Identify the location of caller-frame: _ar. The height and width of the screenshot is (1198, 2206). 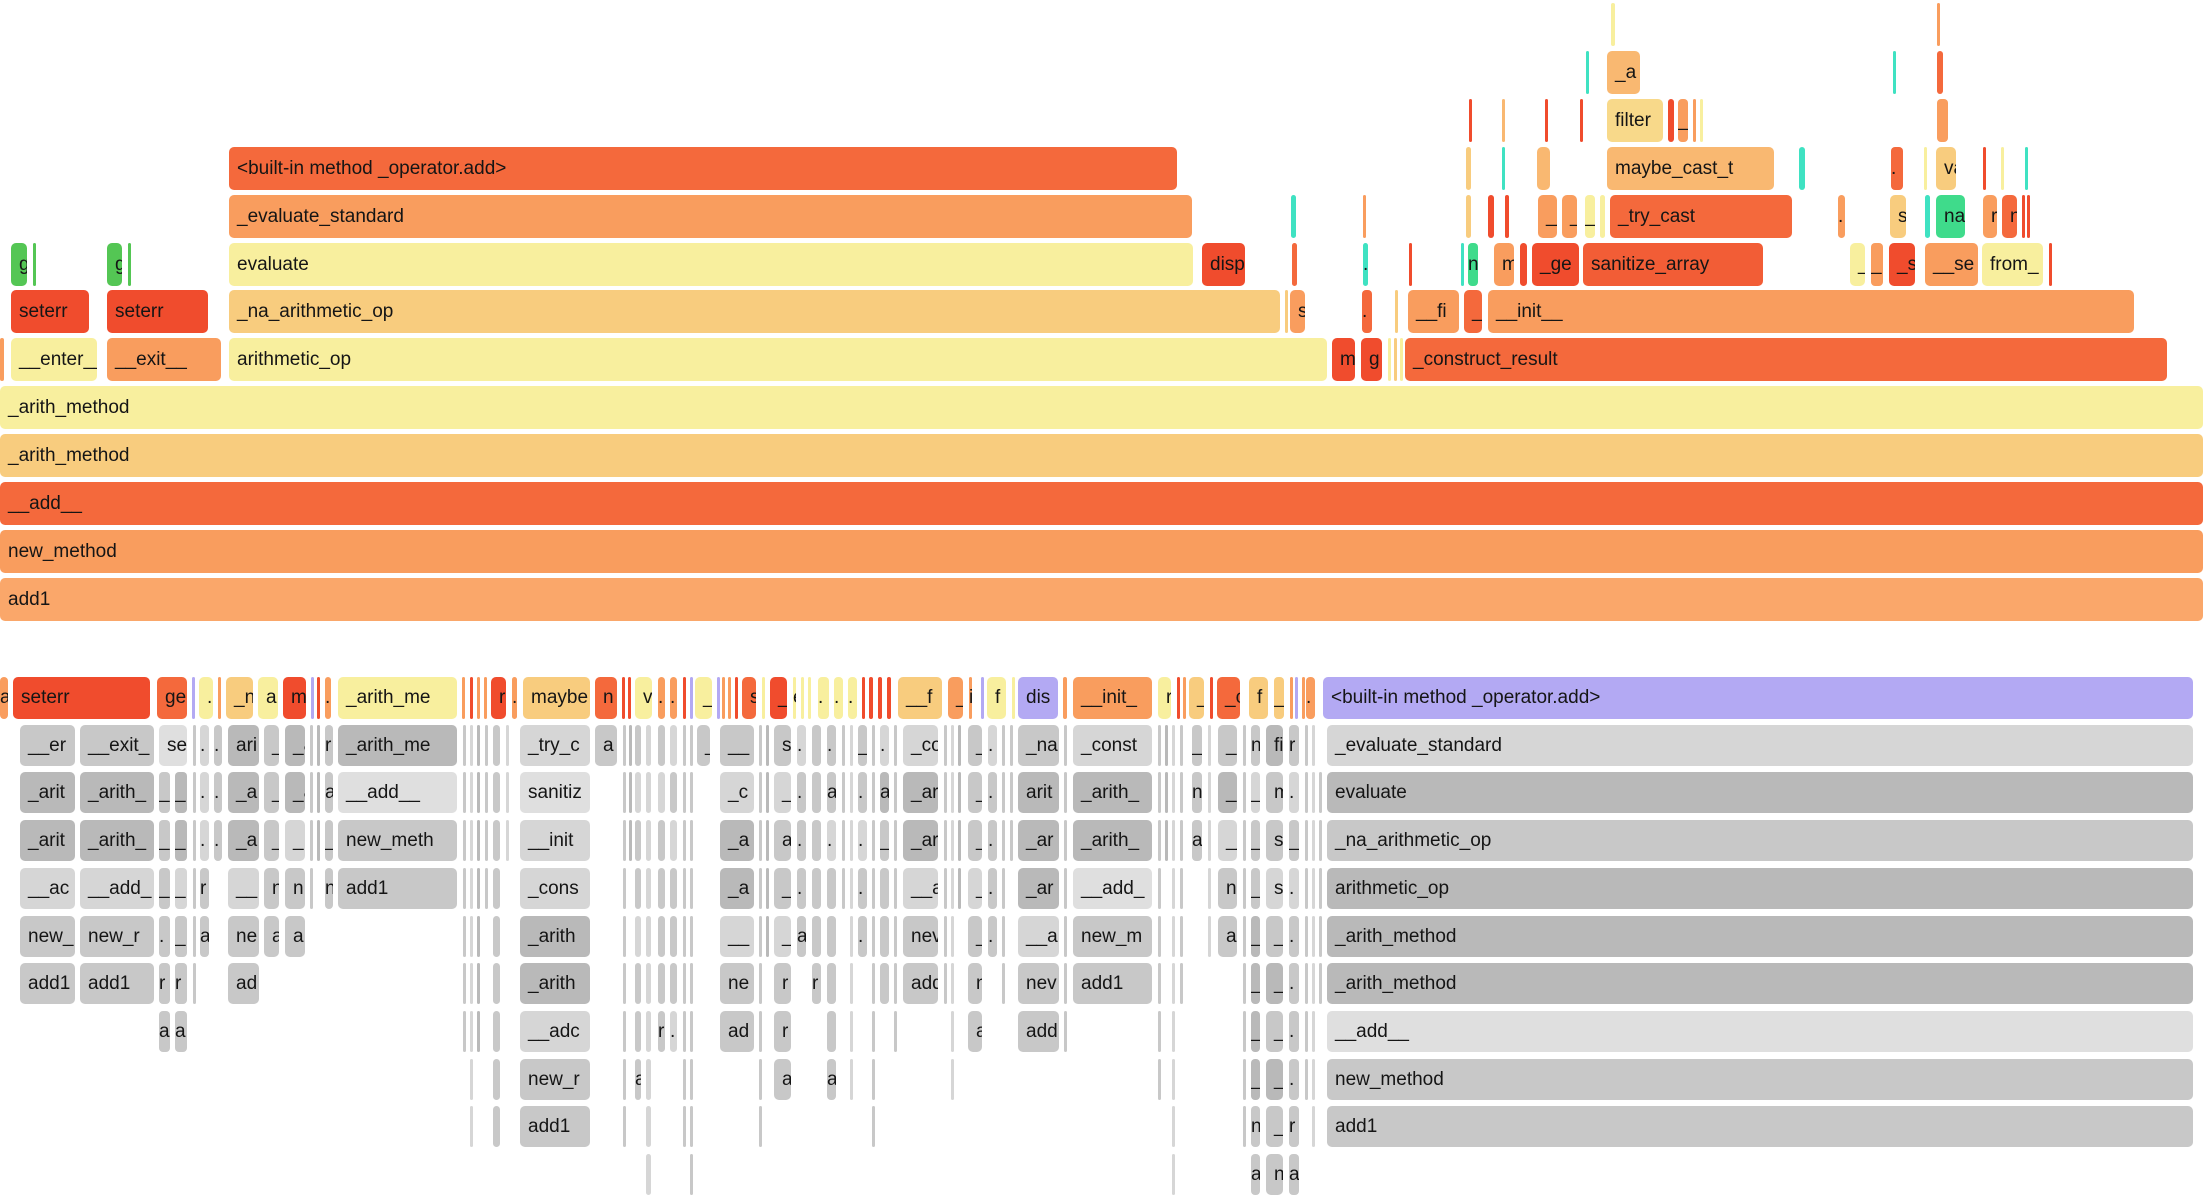
(920, 840).